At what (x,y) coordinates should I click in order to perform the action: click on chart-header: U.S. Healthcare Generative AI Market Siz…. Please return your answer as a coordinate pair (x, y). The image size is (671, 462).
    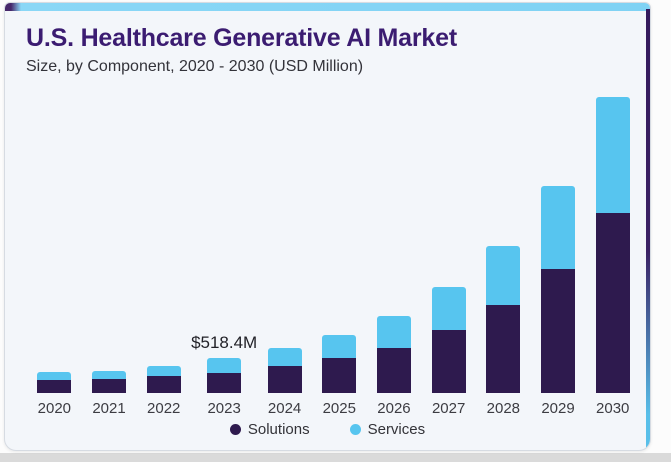
    Looking at the image, I should click on (241, 50).